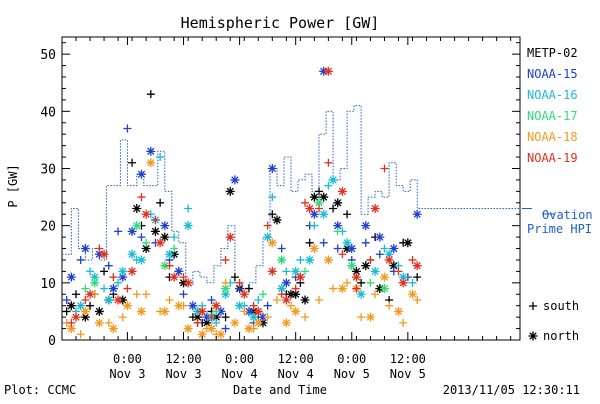  I want to click on marker-legend-south: south, so click(554, 306).